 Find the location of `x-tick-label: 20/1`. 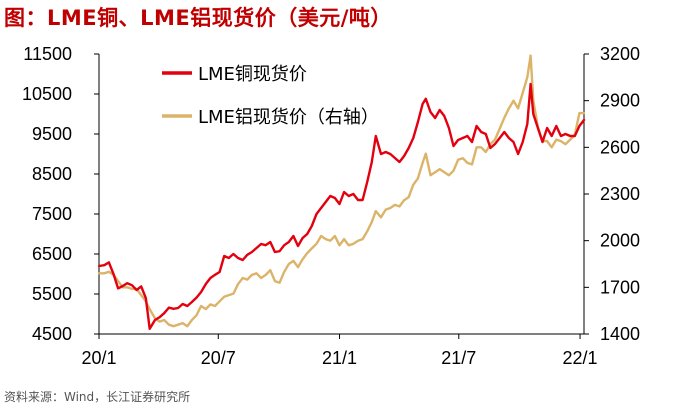

x-tick-label: 20/1 is located at coordinates (98, 358).